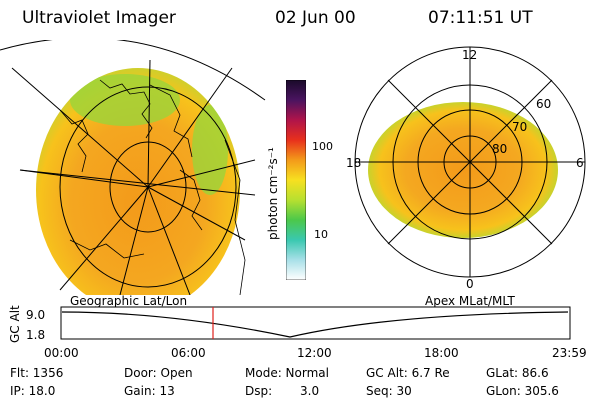  What do you see at coordinates (522, 391) in the screenshot?
I see `geo-longitude: GLon: 305.6` at bounding box center [522, 391].